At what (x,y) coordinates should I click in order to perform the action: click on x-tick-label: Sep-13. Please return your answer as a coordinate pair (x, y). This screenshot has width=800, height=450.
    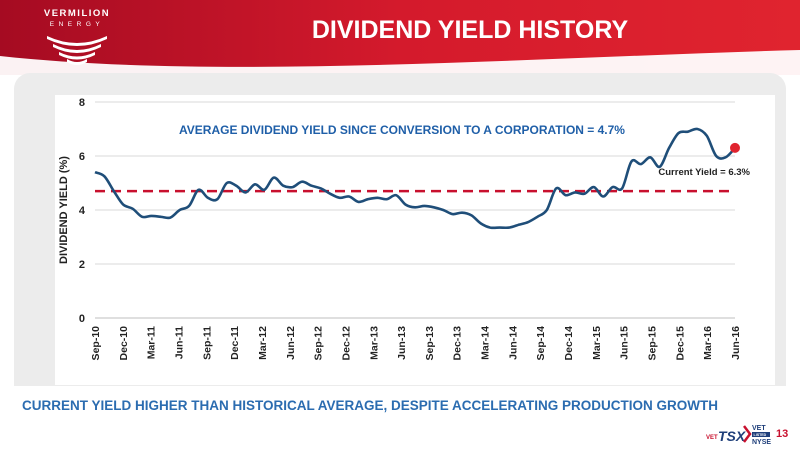
    Looking at the image, I should click on (430, 343).